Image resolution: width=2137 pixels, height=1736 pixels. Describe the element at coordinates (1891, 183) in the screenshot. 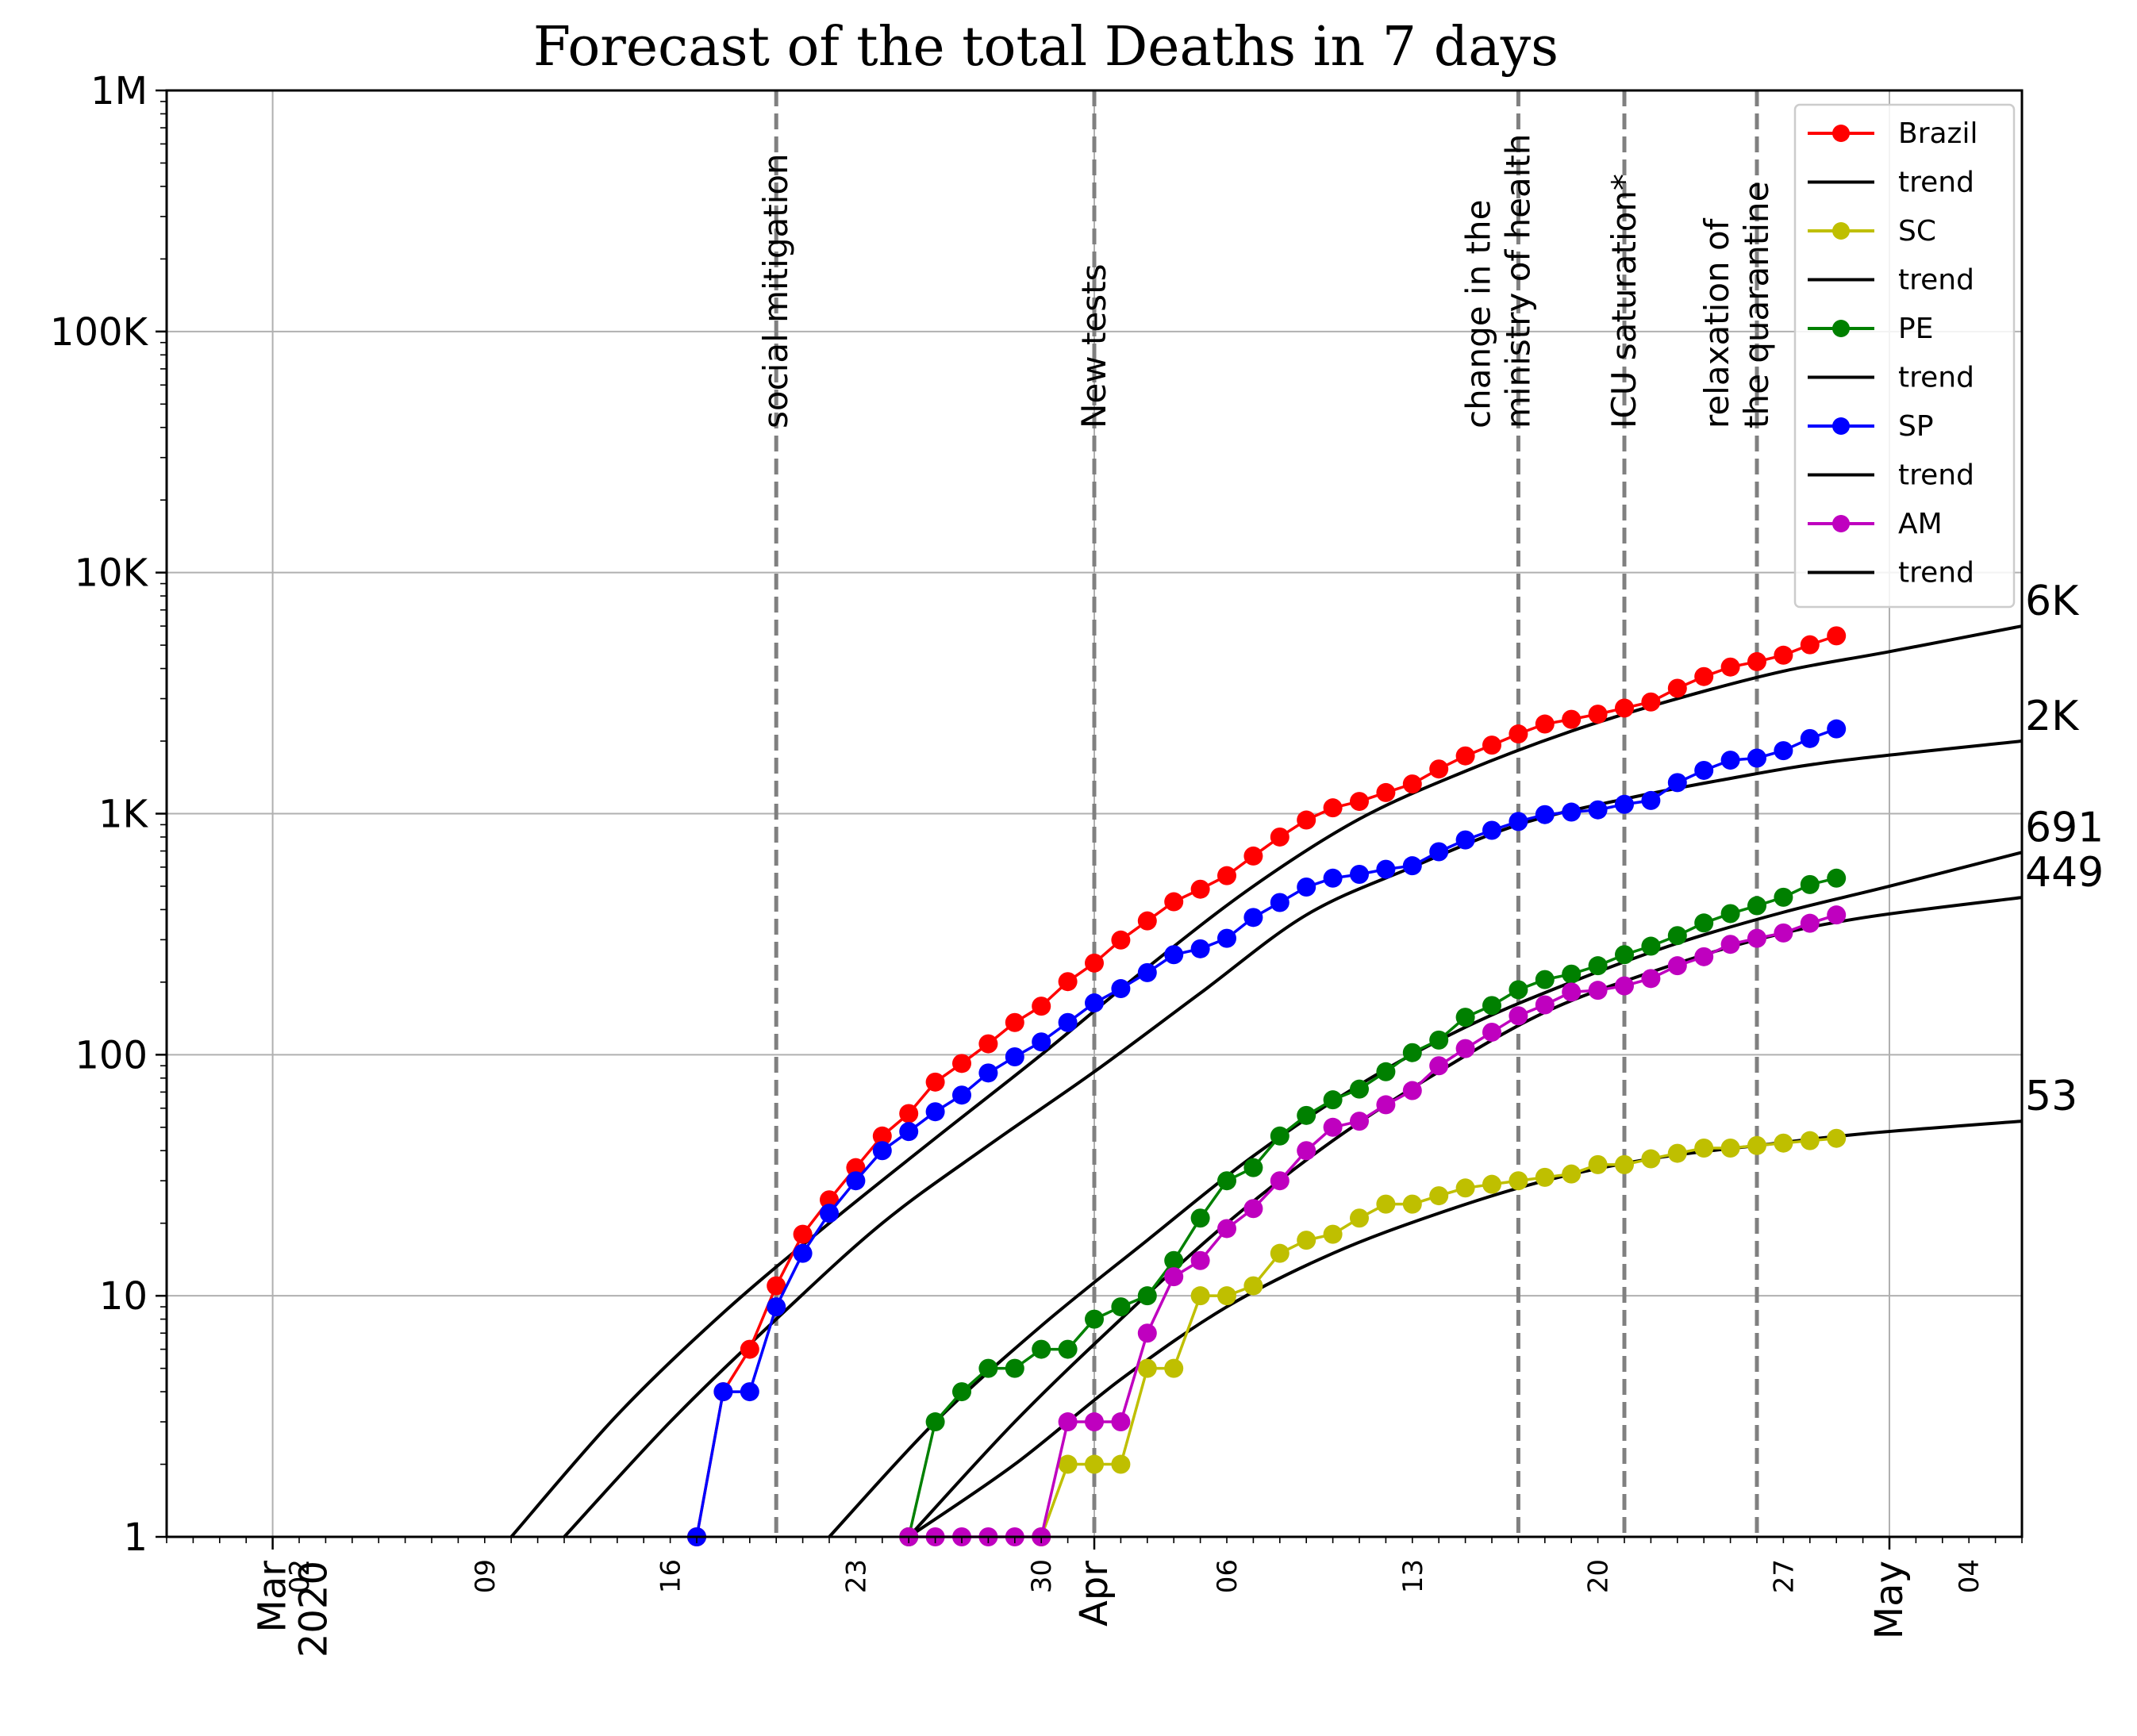

I see `legend-entry-trend: trend` at that location.